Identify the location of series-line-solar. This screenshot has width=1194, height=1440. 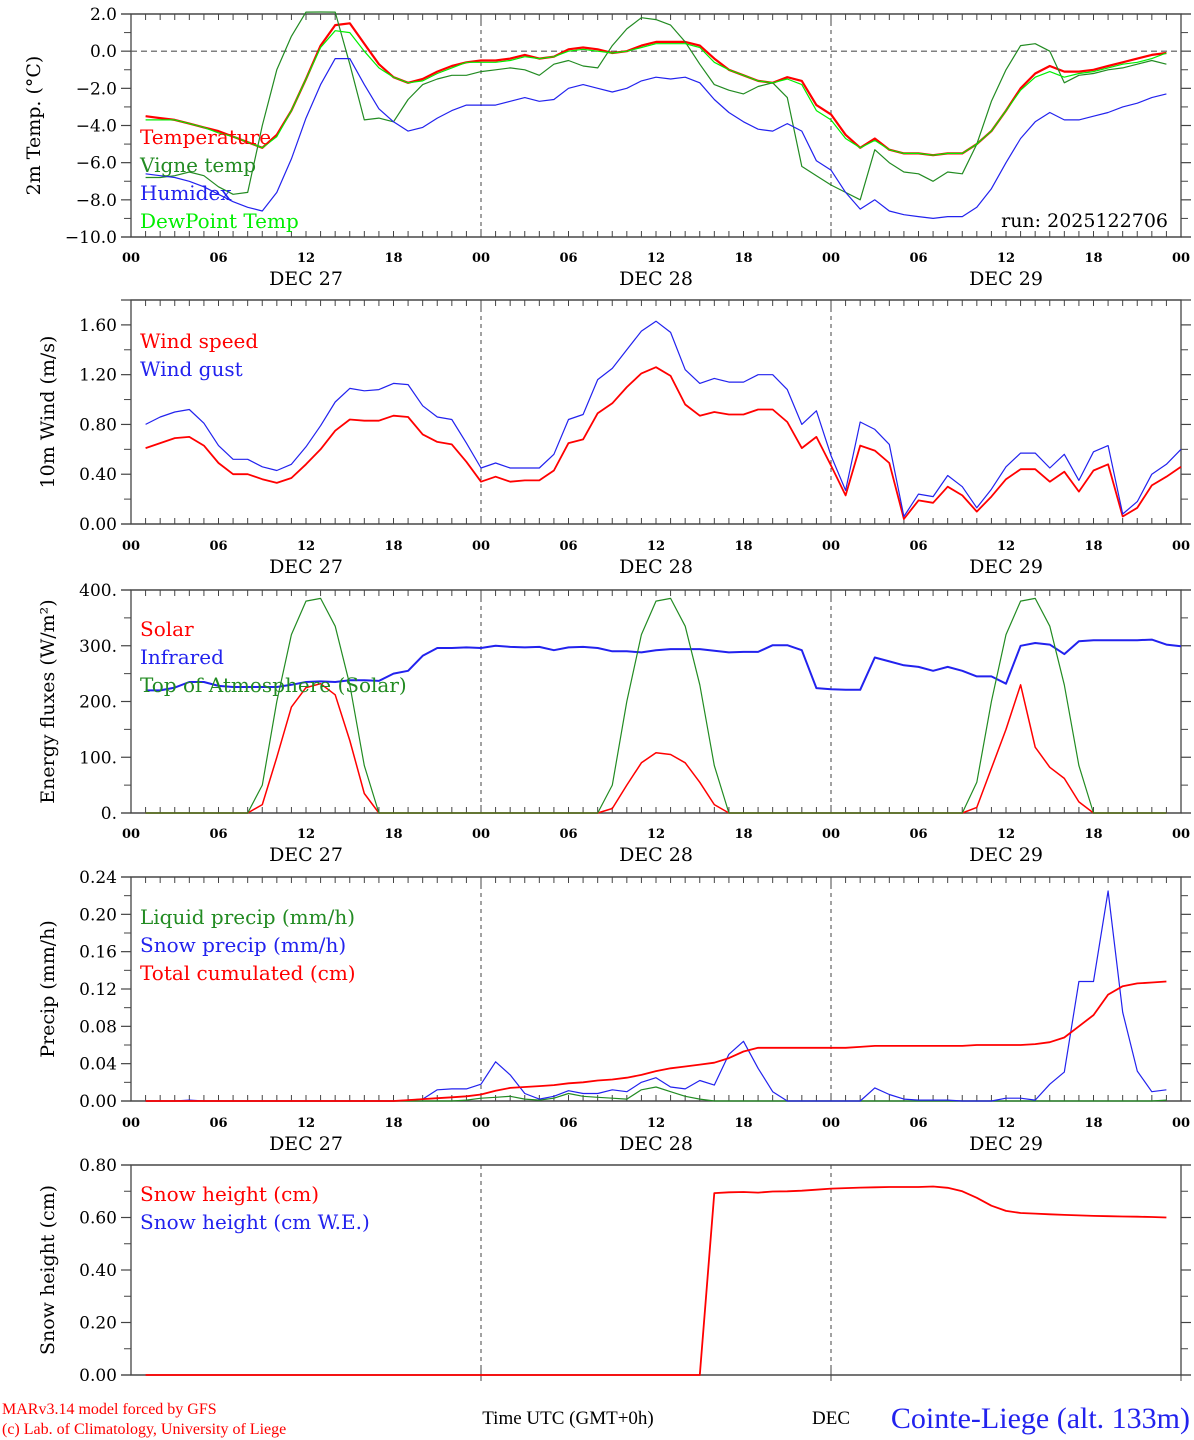
(656, 748).